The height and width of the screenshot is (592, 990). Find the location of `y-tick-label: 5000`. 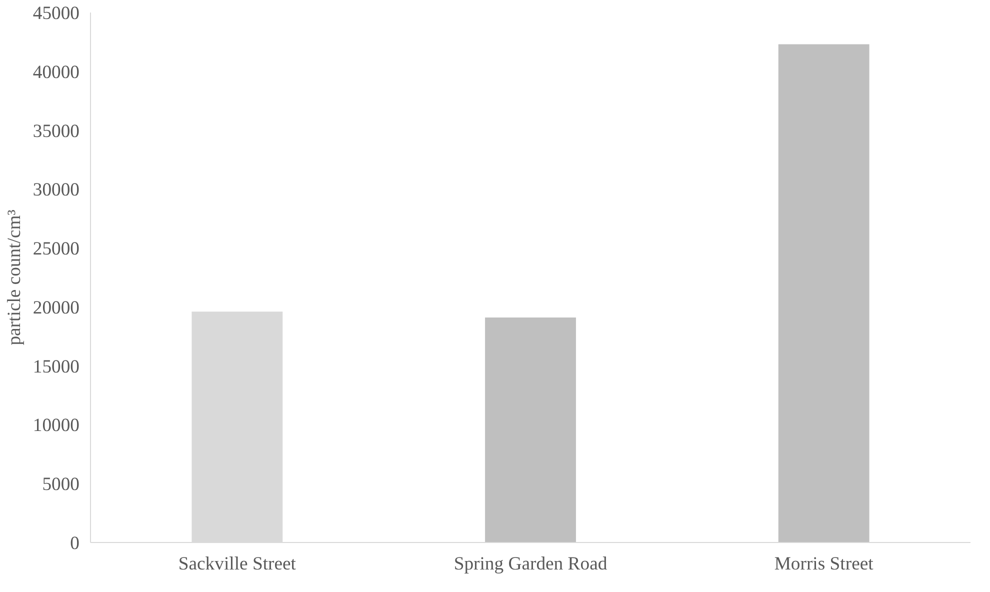

y-tick-label: 5000 is located at coordinates (61, 485).